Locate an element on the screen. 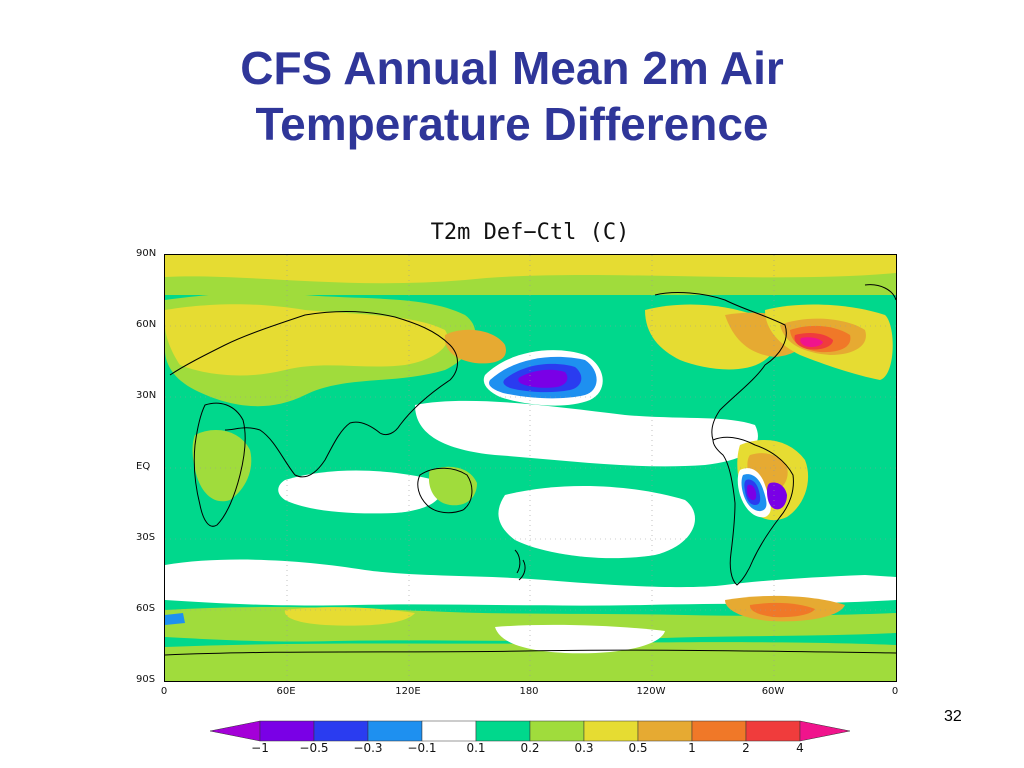  coastline-eurasia is located at coordinates (313, 394).